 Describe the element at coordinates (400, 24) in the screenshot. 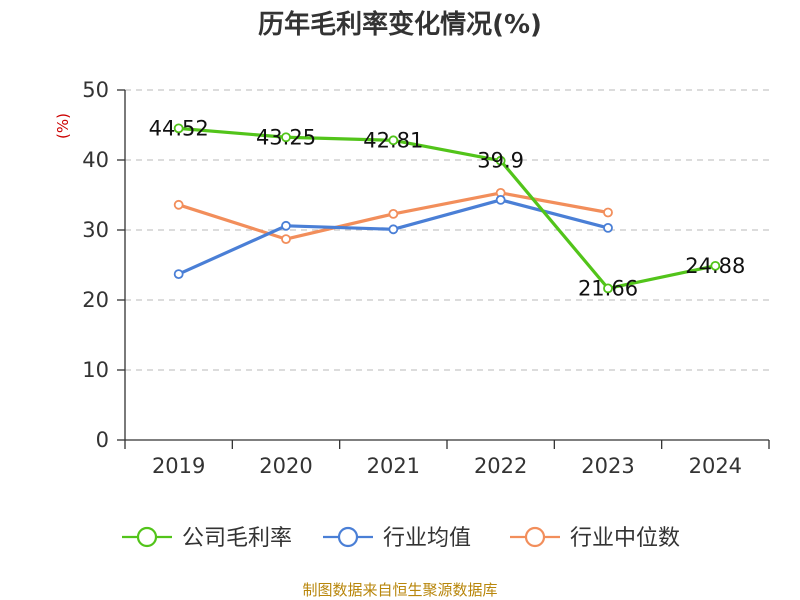

I see `chart-title: 历年毛利率变化情况(%)` at that location.